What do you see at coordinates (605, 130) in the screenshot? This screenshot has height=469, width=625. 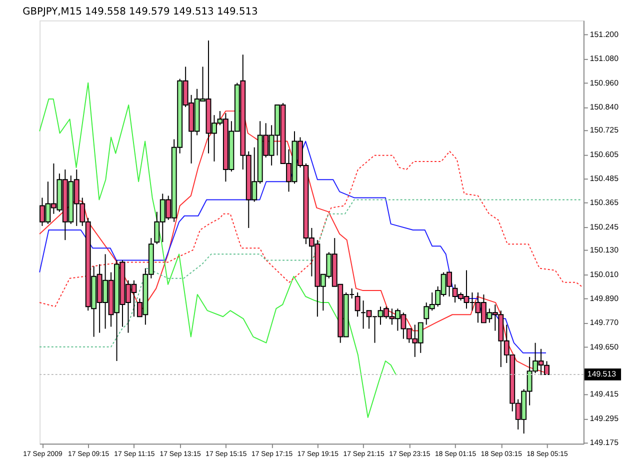 I see `y-tick-label: 150.725` at bounding box center [605, 130].